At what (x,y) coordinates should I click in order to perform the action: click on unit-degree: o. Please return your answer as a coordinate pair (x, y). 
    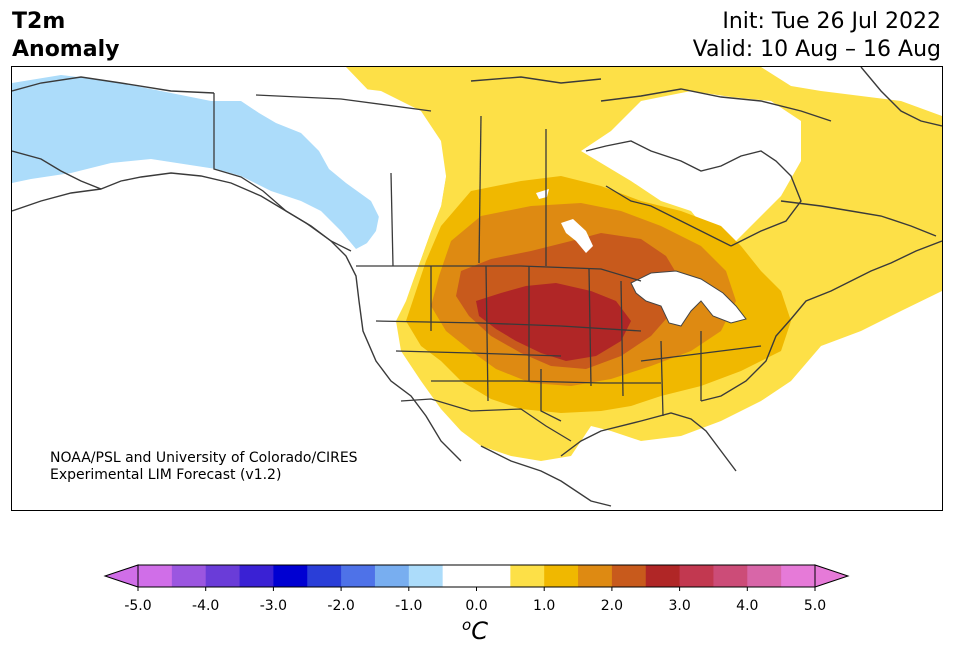
    Looking at the image, I should click on (467, 625).